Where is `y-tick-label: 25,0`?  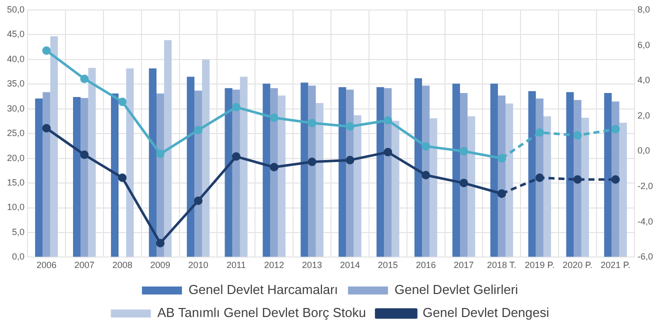
y-tick-label: 25,0 is located at coordinates (15, 133).